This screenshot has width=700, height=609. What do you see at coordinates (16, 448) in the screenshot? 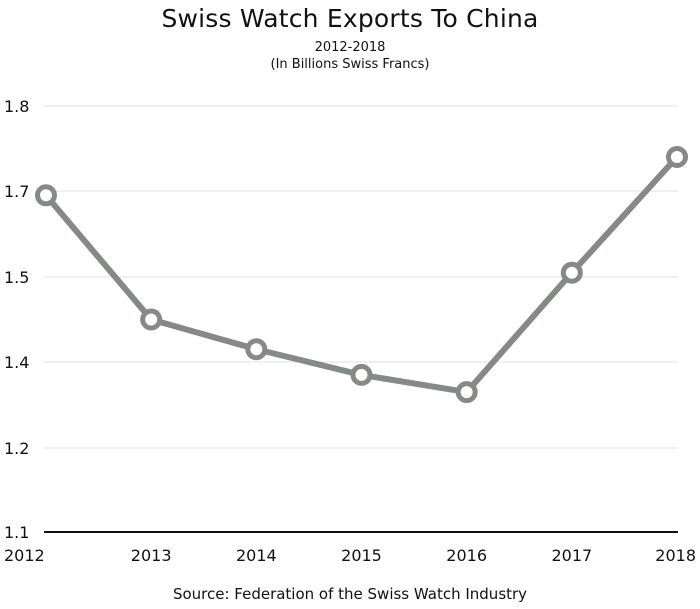
I see `y-tick-label: 1.2` at bounding box center [16, 448].